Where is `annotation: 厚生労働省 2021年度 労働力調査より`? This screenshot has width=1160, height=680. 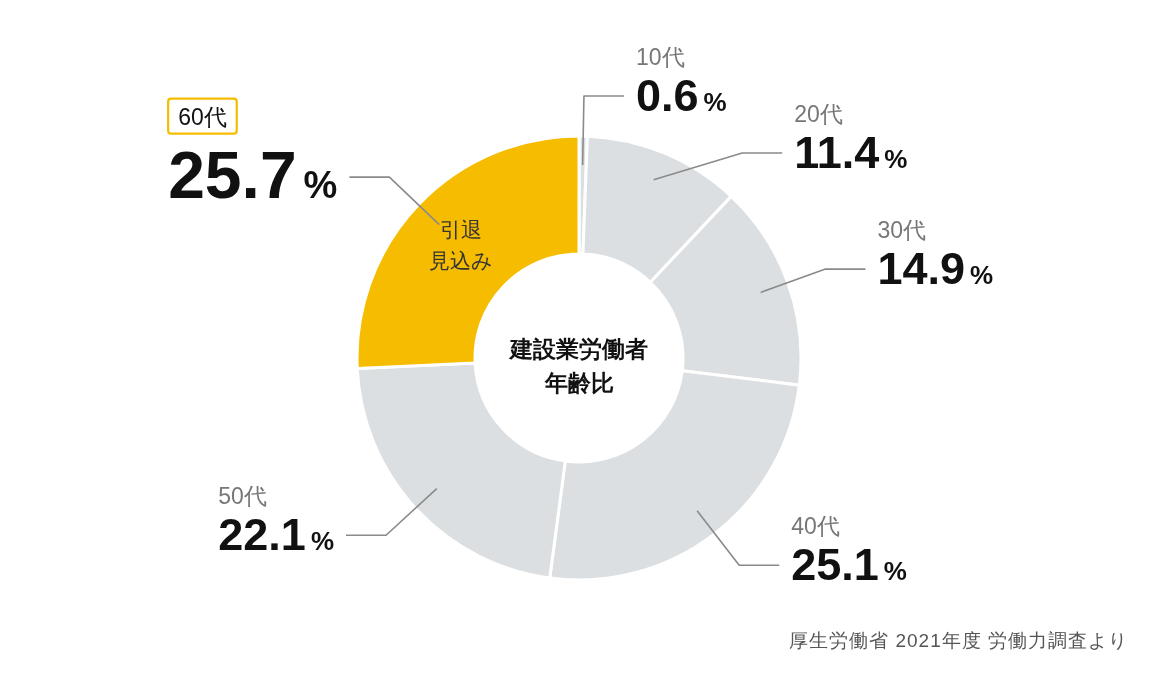
annotation: 厚生労働省 2021年度 労働力調査より is located at coordinates (958, 640).